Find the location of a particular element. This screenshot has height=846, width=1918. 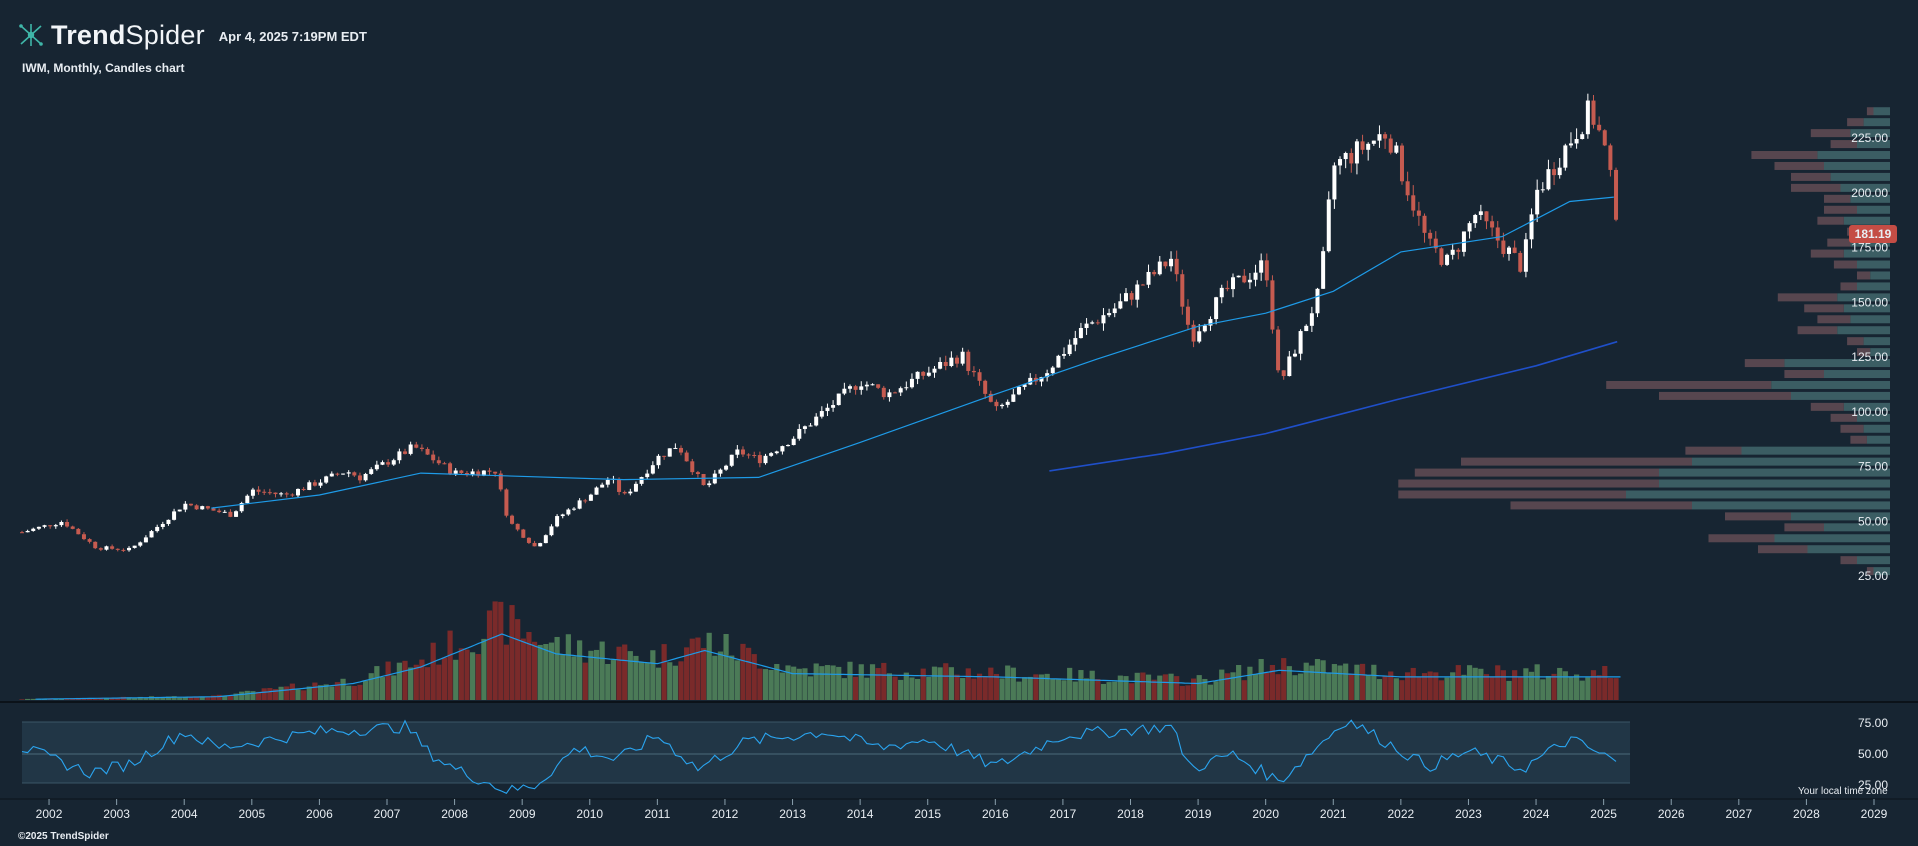

time-axis-tick: 2007 is located at coordinates (387, 814).